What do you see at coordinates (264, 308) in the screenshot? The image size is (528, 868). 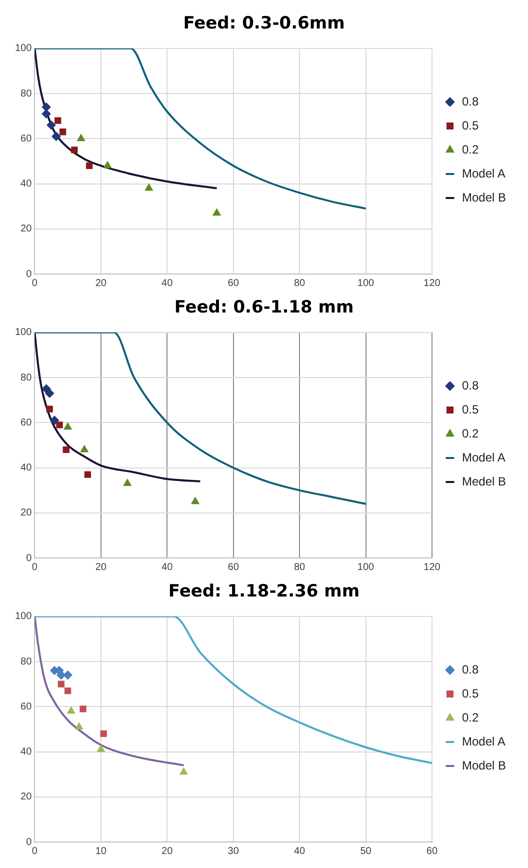 I see `chart-title: Feed: 0.6-1.18 mm` at bounding box center [264, 308].